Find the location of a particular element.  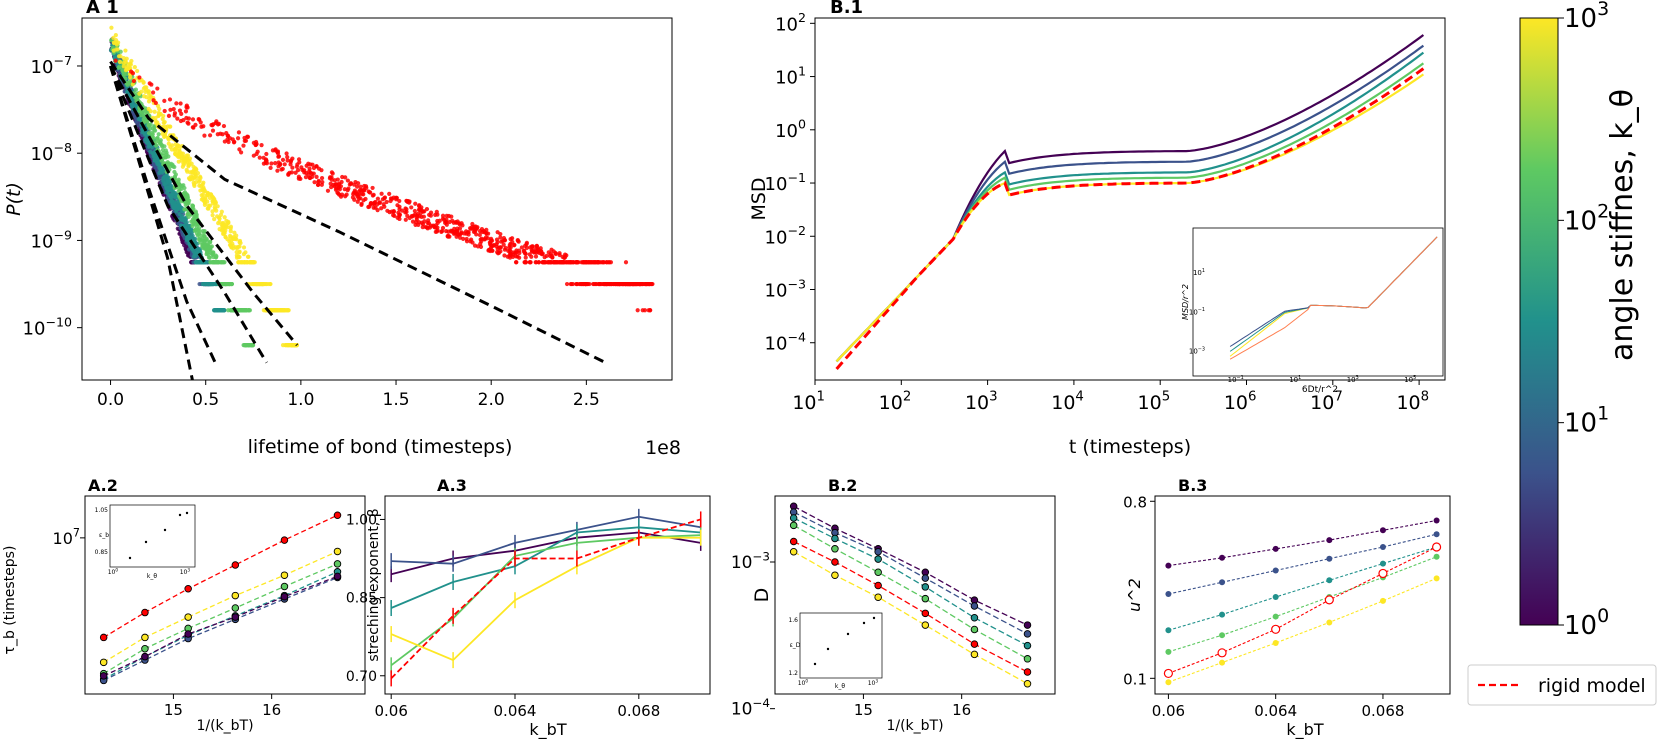

A2-inset-ytick-label: 0.85 is located at coordinates (102, 552).